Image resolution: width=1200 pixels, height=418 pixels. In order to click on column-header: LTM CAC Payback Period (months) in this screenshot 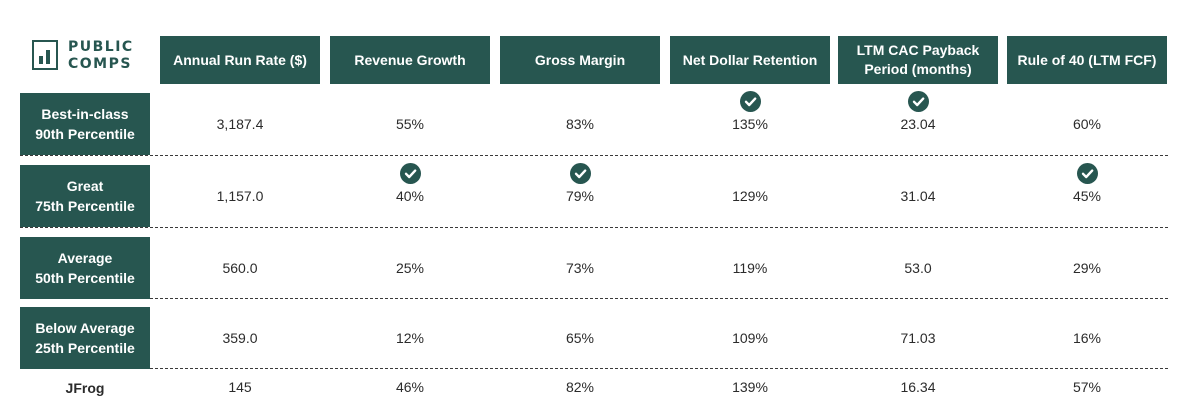, I will do `click(918, 60)`.